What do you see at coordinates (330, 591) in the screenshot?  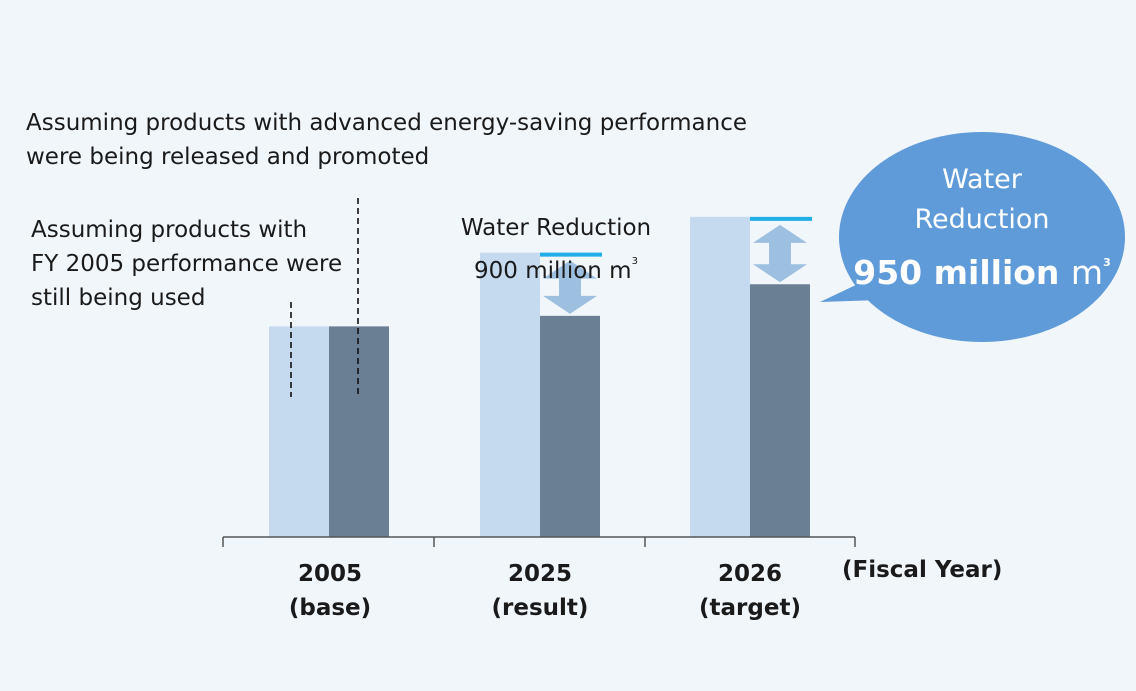 I see `category-label-2005: 2005 (base)` at bounding box center [330, 591].